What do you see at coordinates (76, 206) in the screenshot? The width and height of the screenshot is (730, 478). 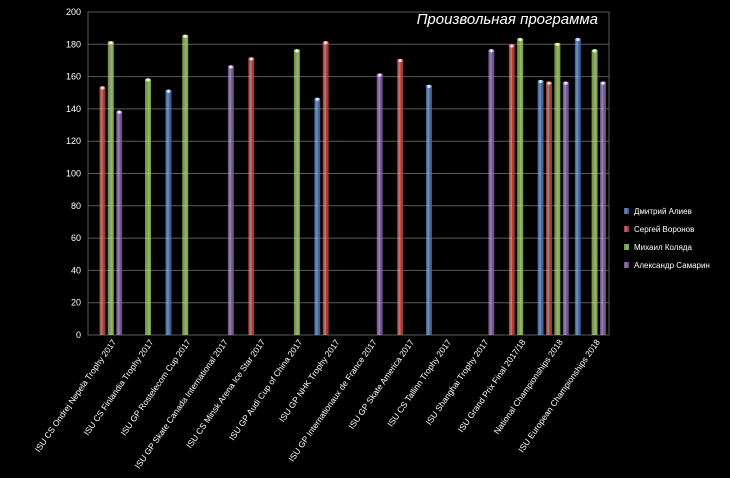 I see `y-tick-label: 80` at bounding box center [76, 206].